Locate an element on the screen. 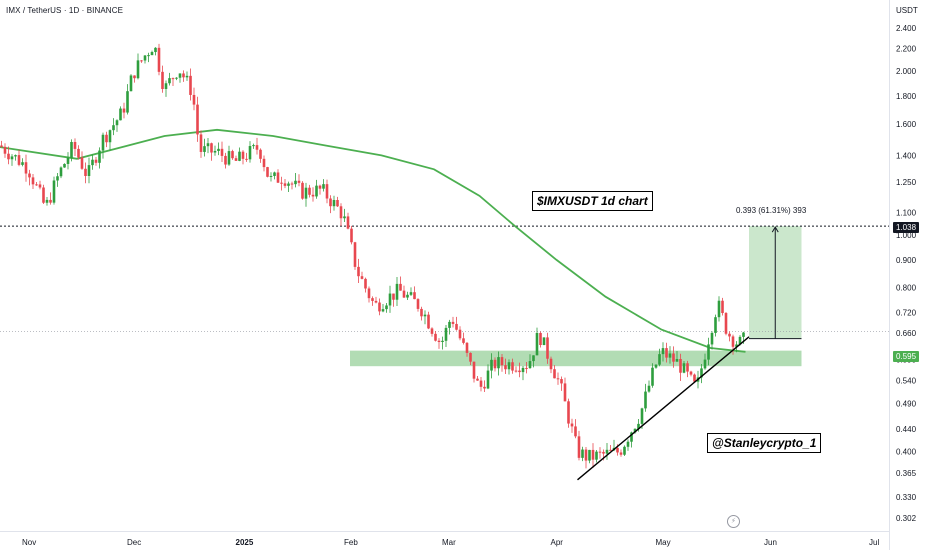  ascending-trendline is located at coordinates (663, 408).